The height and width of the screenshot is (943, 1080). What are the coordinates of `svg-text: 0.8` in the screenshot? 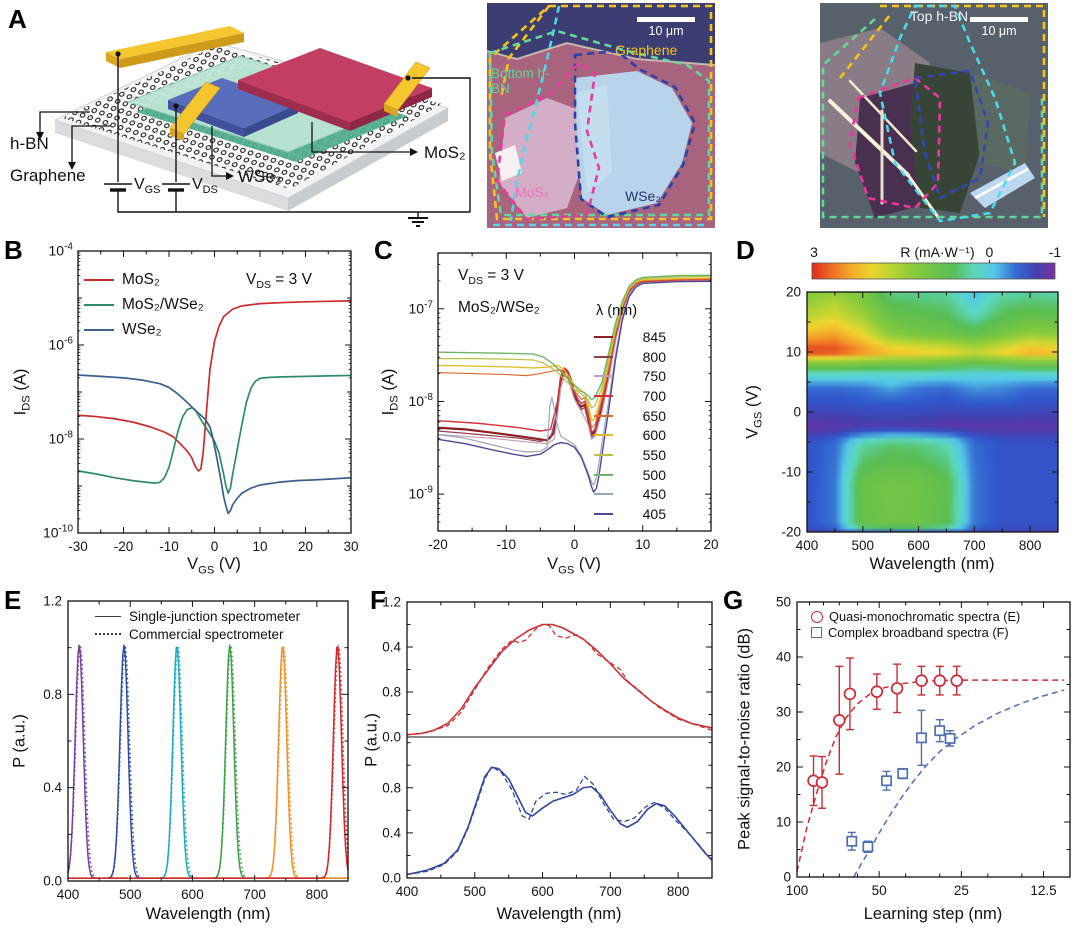 It's located at (391, 692).